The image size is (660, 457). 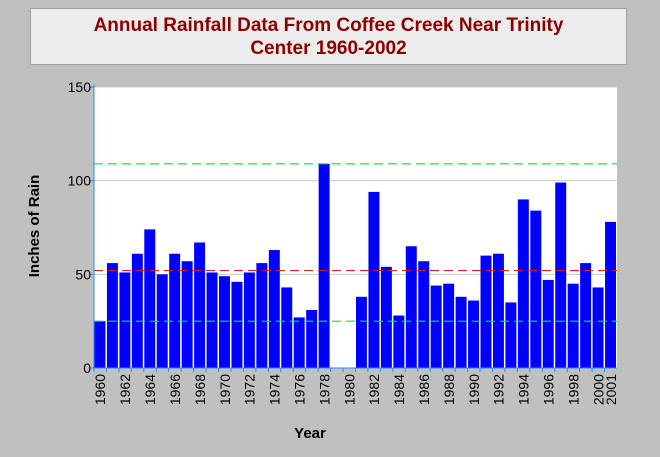 I want to click on x-tick-label: 1990, so click(x=474, y=389).